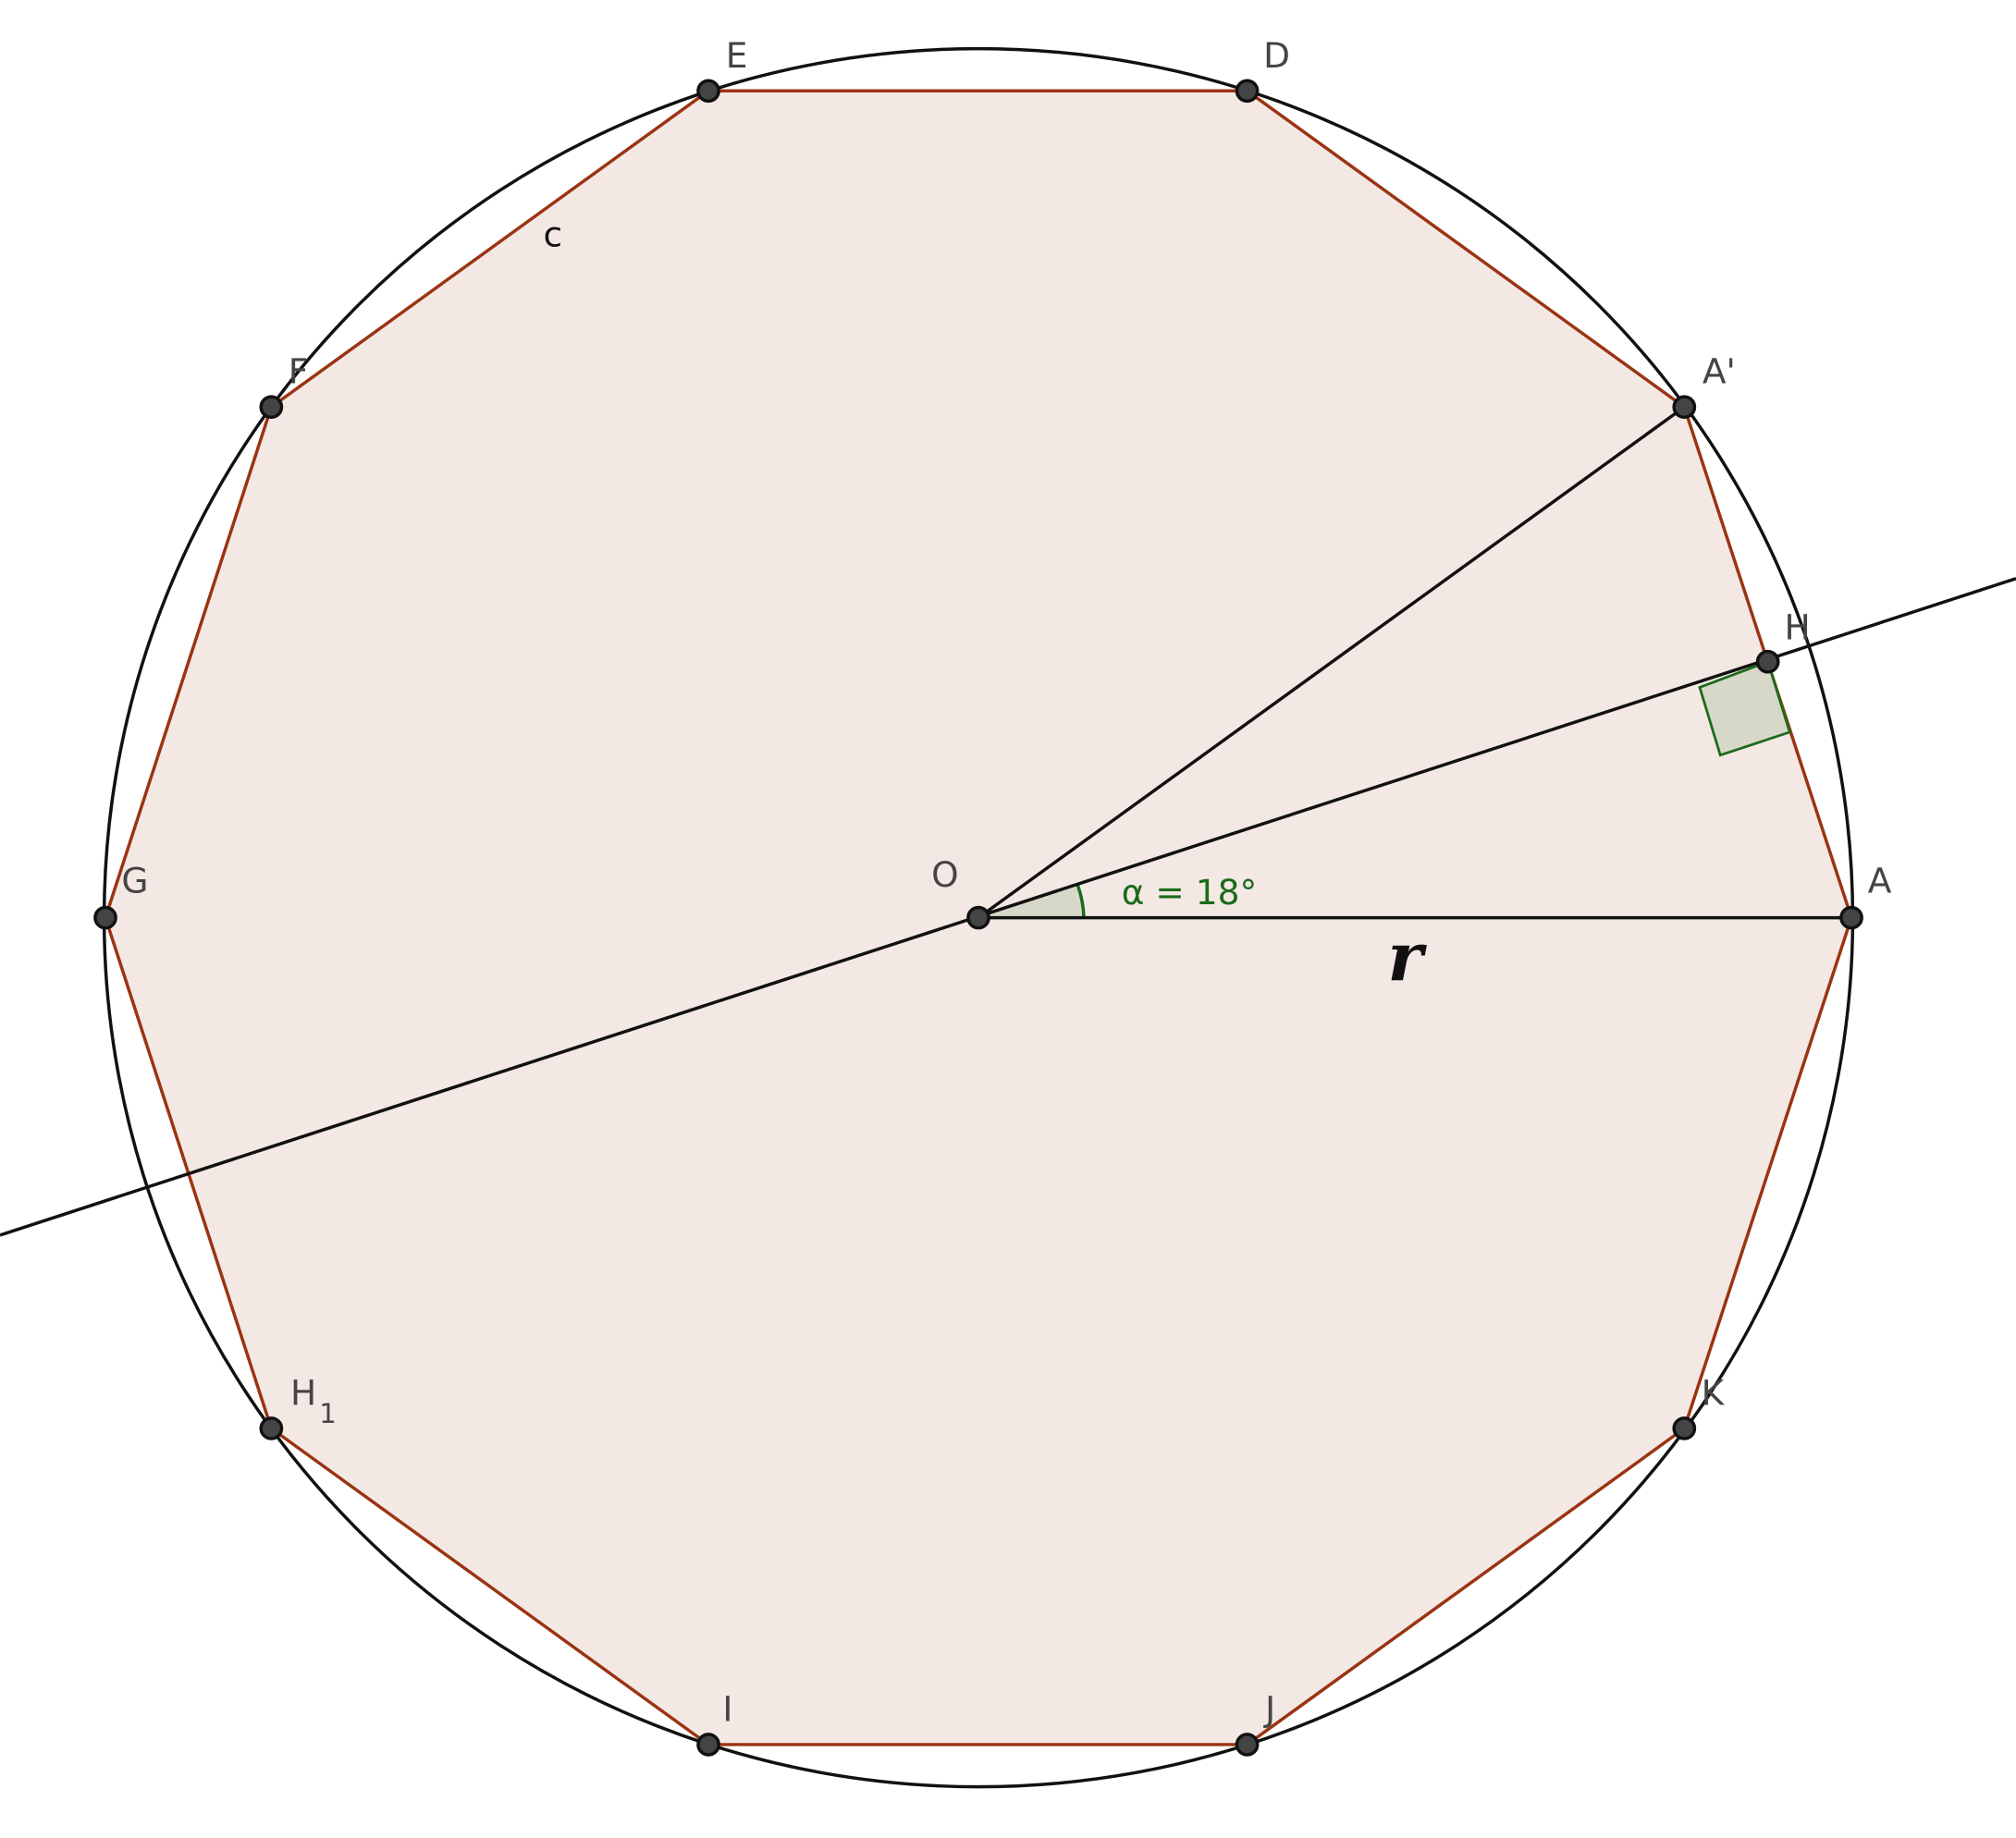 This screenshot has width=2016, height=1838. What do you see at coordinates (134, 881) in the screenshot?
I see `point-label: G` at bounding box center [134, 881].